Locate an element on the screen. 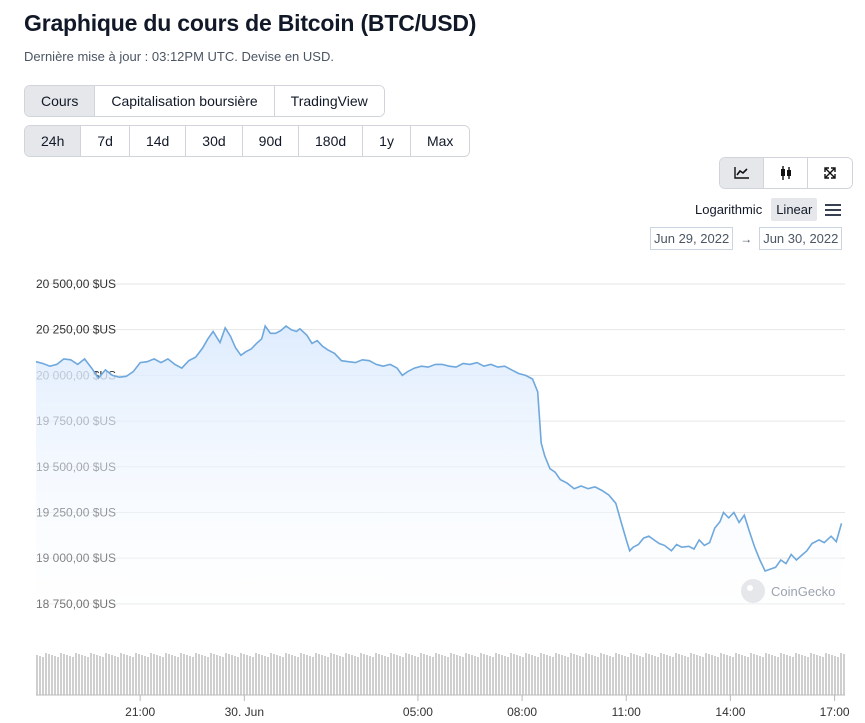 The width and height of the screenshot is (865, 723). coingecko-logo-eye is located at coordinates (750, 588).